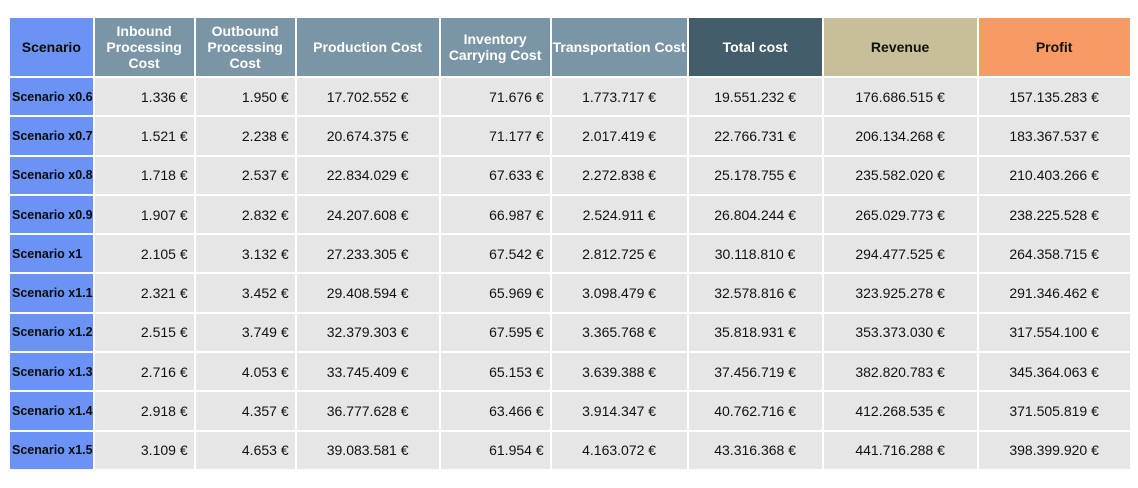  Describe the element at coordinates (52, 451) in the screenshot. I see `cell-scenario: Scenario x1.5` at that location.